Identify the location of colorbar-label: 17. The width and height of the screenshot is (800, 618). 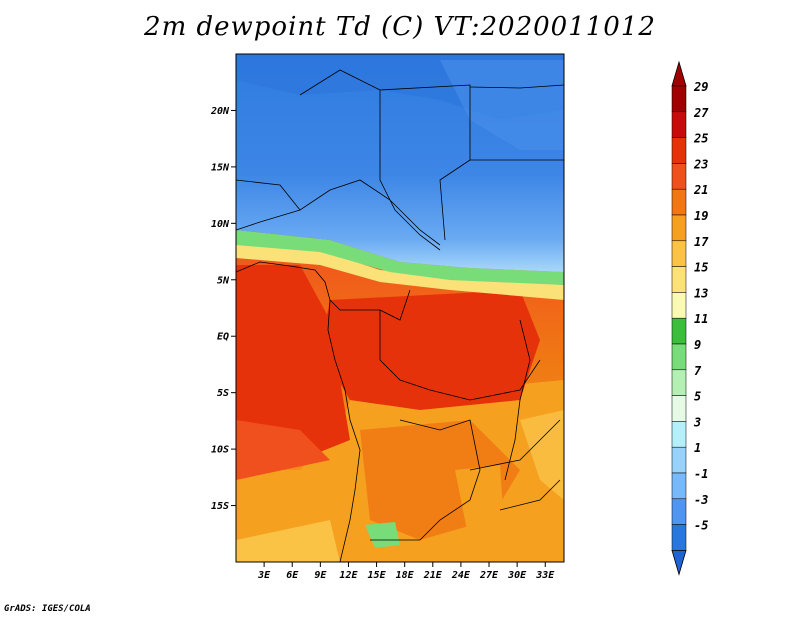
(701, 242).